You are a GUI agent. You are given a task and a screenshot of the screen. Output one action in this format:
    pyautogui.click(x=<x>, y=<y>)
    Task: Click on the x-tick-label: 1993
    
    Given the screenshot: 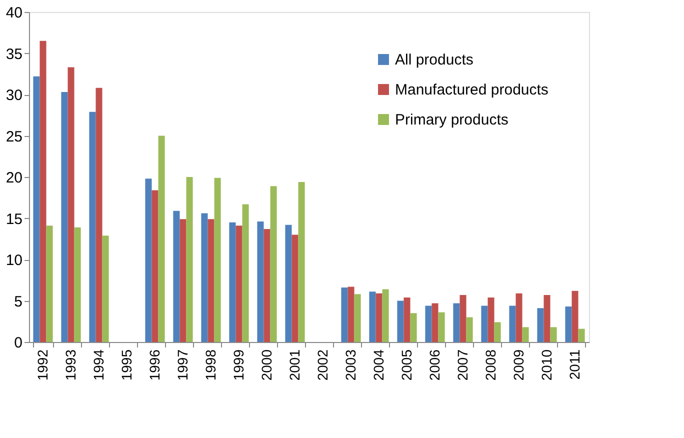 What is the action you would take?
    pyautogui.click(x=70, y=365)
    